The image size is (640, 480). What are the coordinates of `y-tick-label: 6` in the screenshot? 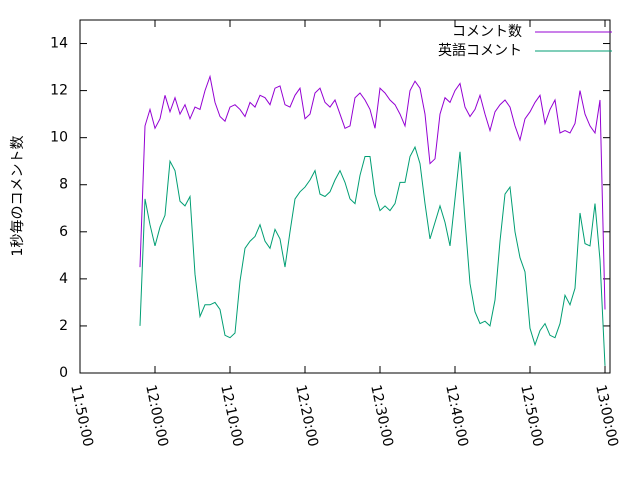 It's located at (63, 232).